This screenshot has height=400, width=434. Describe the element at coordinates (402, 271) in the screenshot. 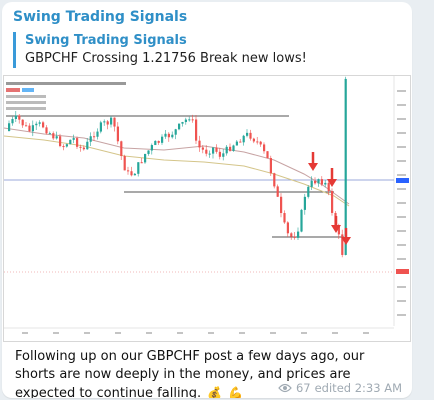

I see `price-label-red` at that location.